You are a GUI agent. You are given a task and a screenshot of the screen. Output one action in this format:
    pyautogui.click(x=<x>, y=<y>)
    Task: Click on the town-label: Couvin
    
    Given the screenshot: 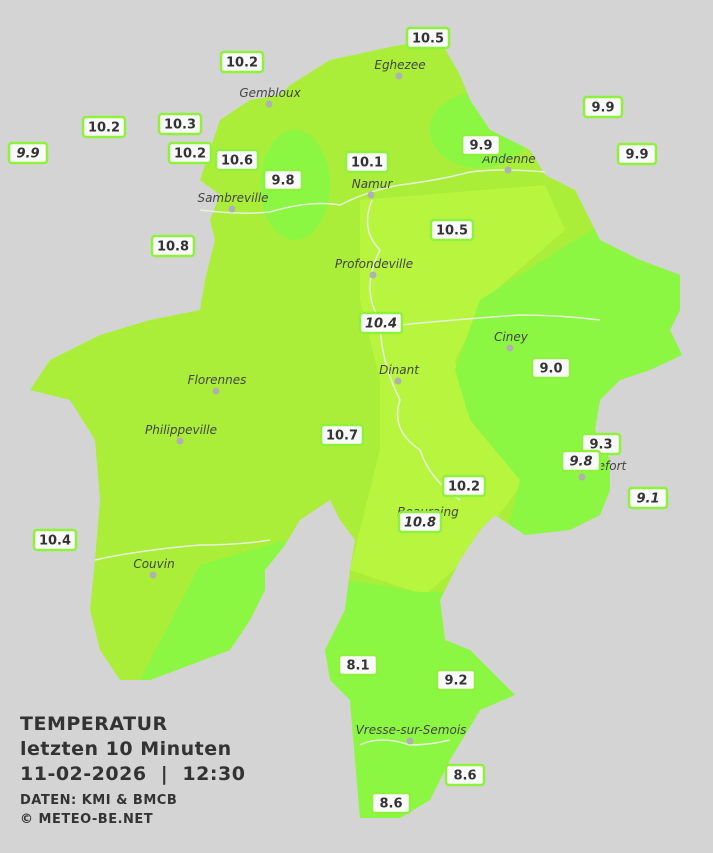 What is the action you would take?
    pyautogui.click(x=153, y=564)
    